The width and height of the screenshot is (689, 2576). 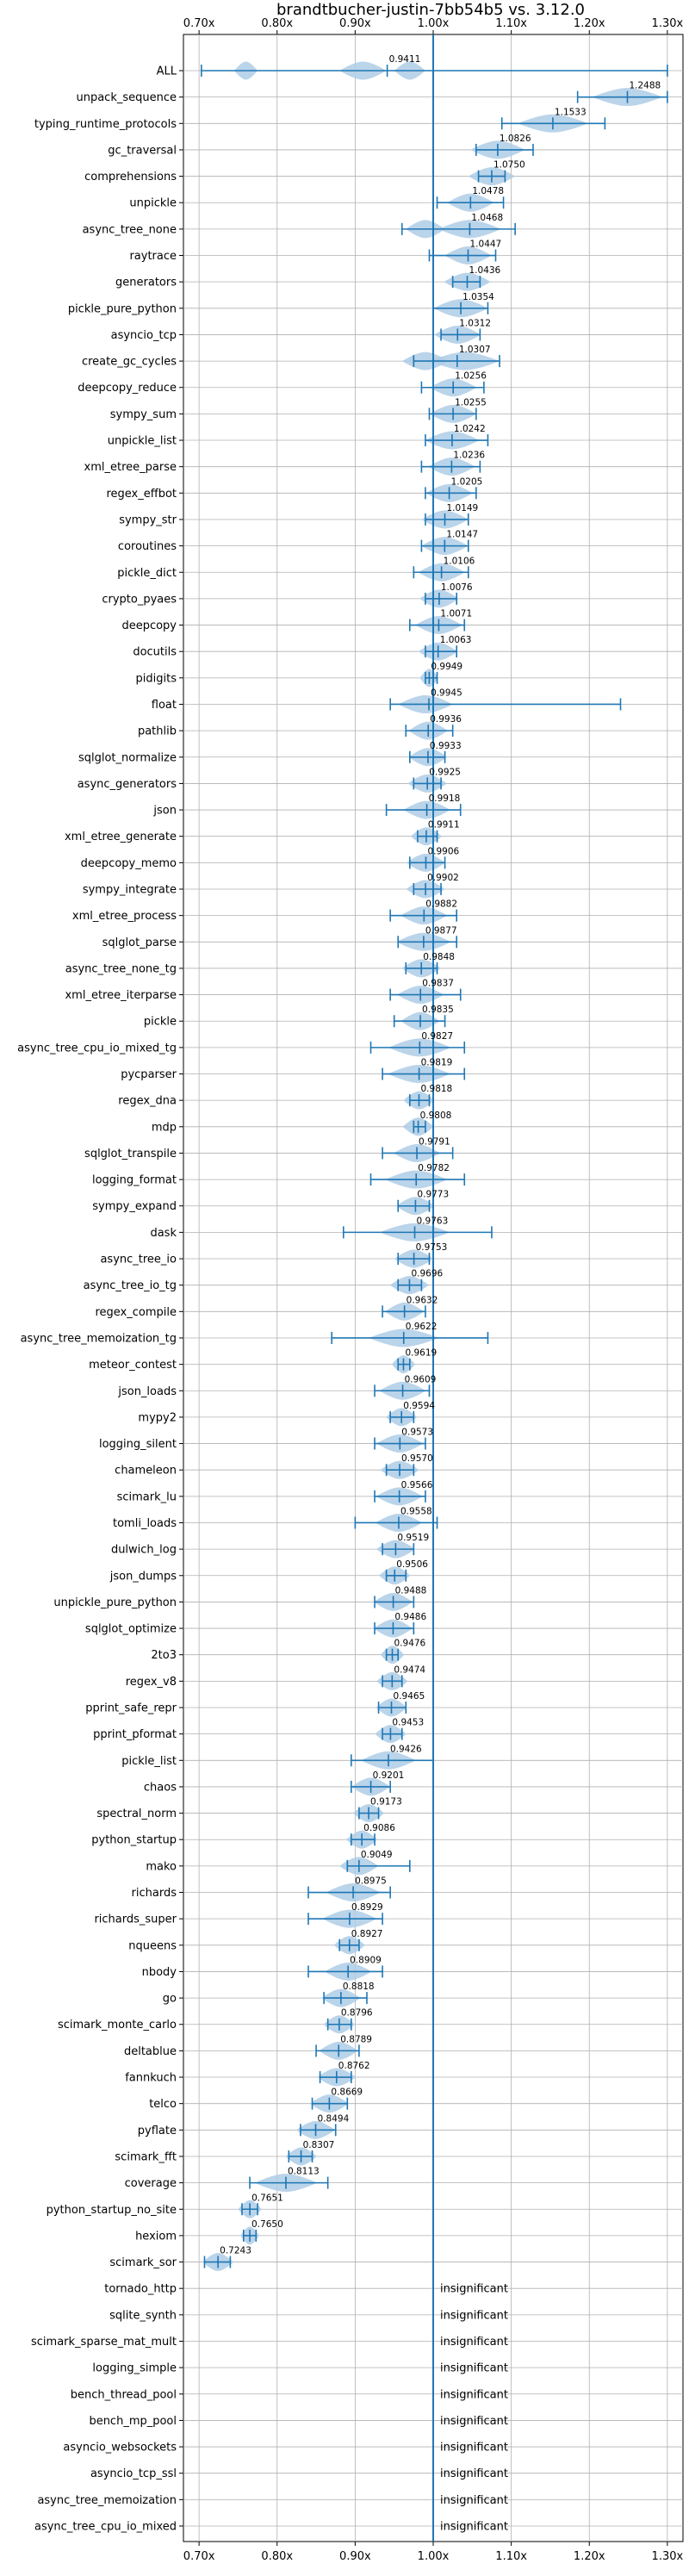 I want to click on y-tick-label: nqueens, so click(x=152, y=1946).